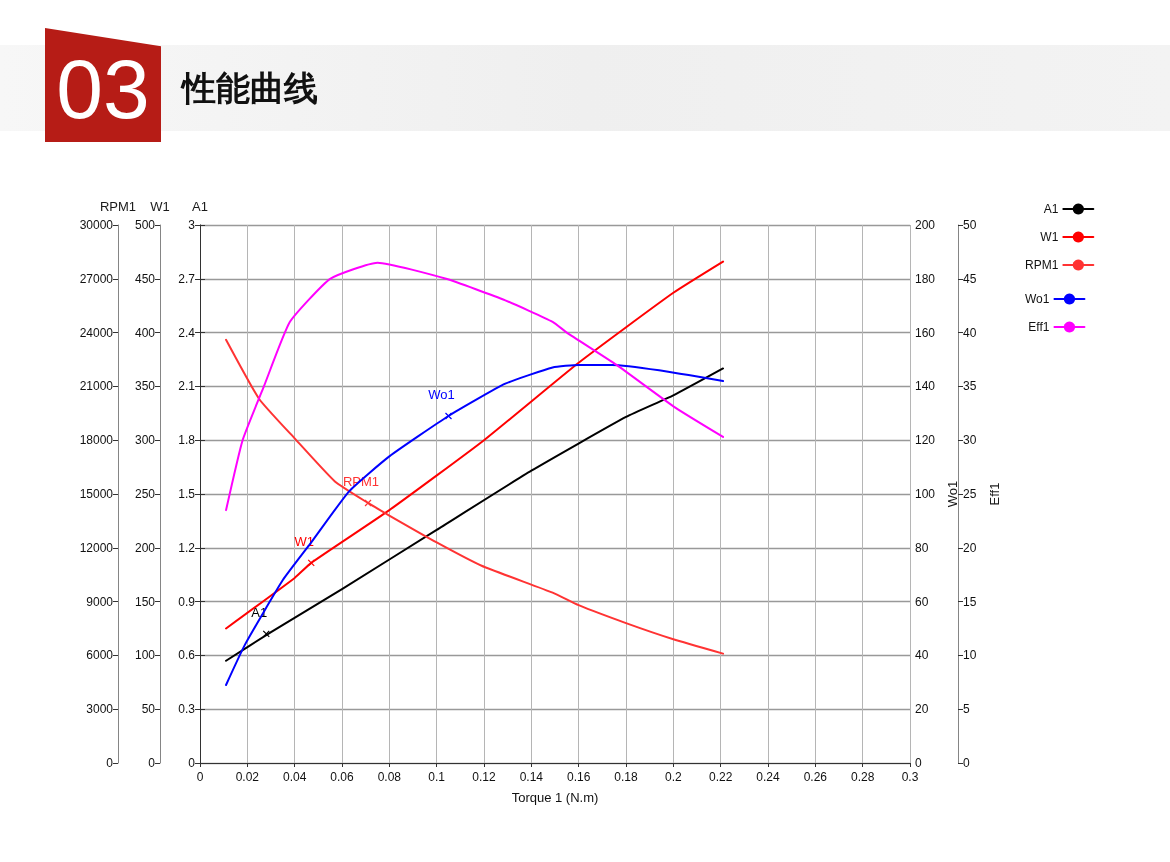 The image size is (1170, 862). I want to click on x-tick-label: 0.26, so click(815, 777).